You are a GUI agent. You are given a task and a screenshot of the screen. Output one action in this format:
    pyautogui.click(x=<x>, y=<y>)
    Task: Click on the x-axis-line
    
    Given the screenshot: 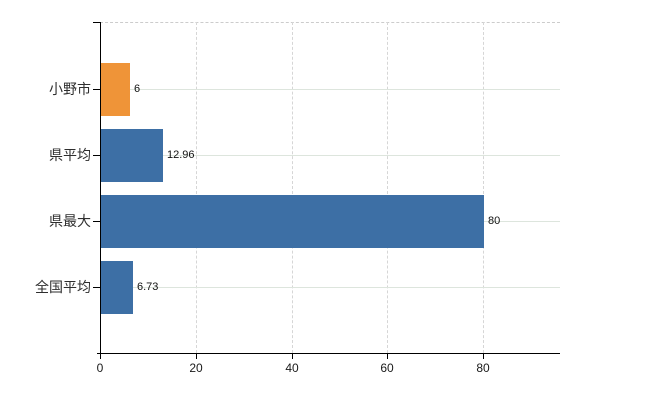 What is the action you would take?
    pyautogui.click(x=328, y=353)
    